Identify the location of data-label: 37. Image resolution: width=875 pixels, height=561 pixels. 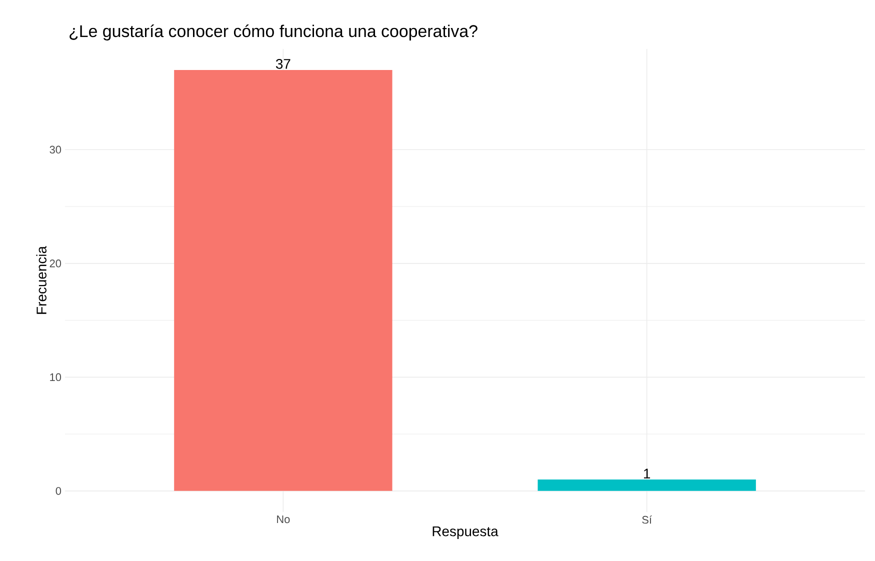
(283, 63).